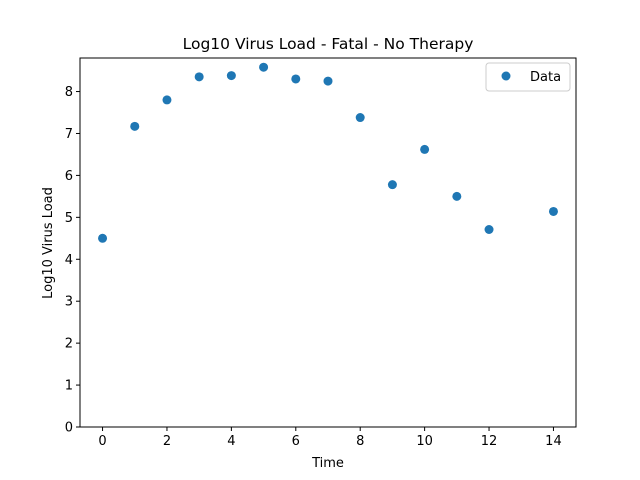 This screenshot has width=640, height=480. I want to click on y-tick-label: 0, so click(69, 428).